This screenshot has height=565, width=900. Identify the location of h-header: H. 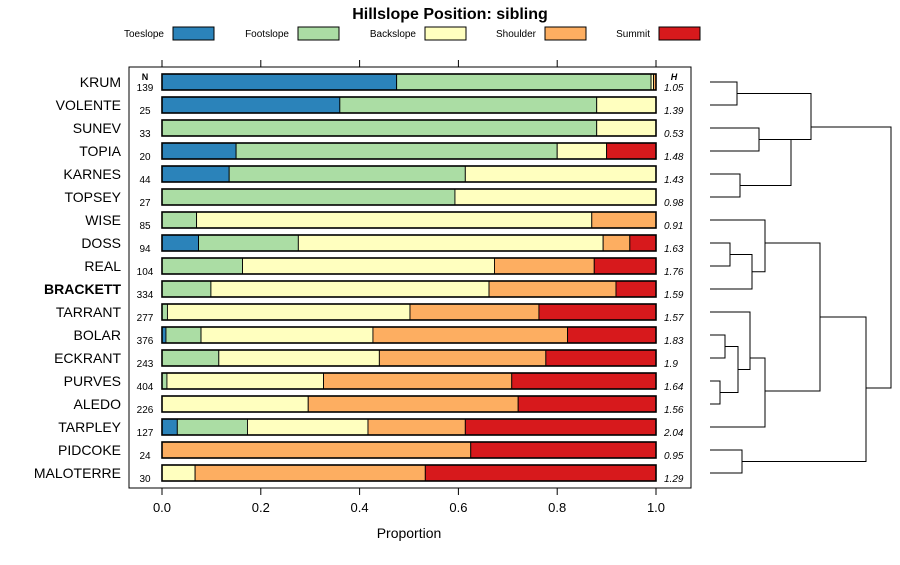
(674, 77).